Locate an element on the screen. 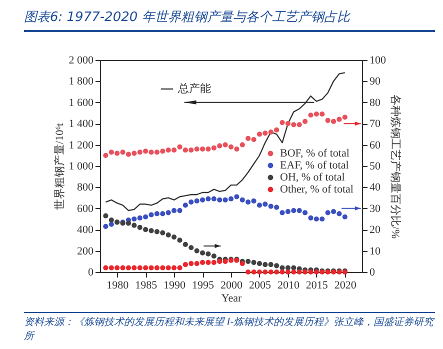  y2-tick-label: 50 is located at coordinates (375, 166).